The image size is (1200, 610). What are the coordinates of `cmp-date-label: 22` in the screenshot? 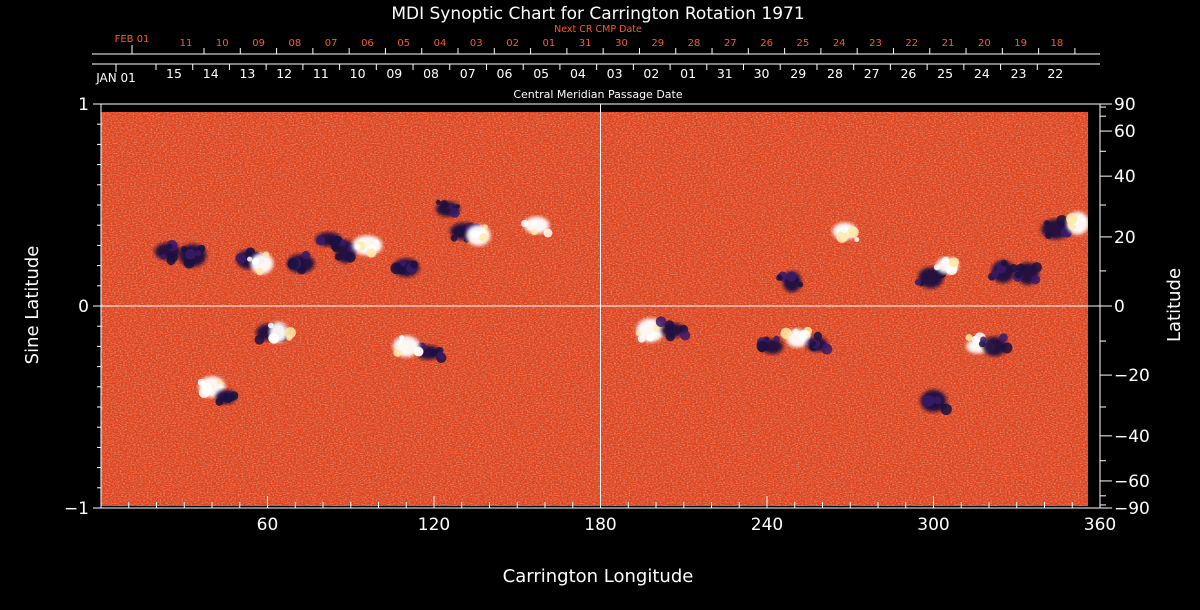 It's located at (1055, 73).